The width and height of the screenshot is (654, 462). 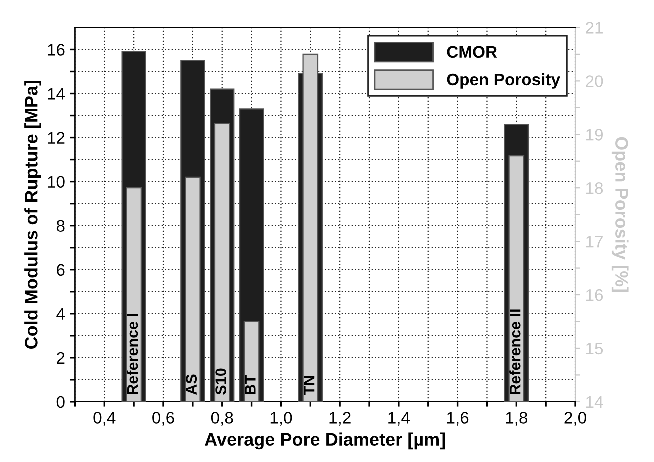 What do you see at coordinates (60, 314) in the screenshot?
I see `y-tick-label: 4` at bounding box center [60, 314].